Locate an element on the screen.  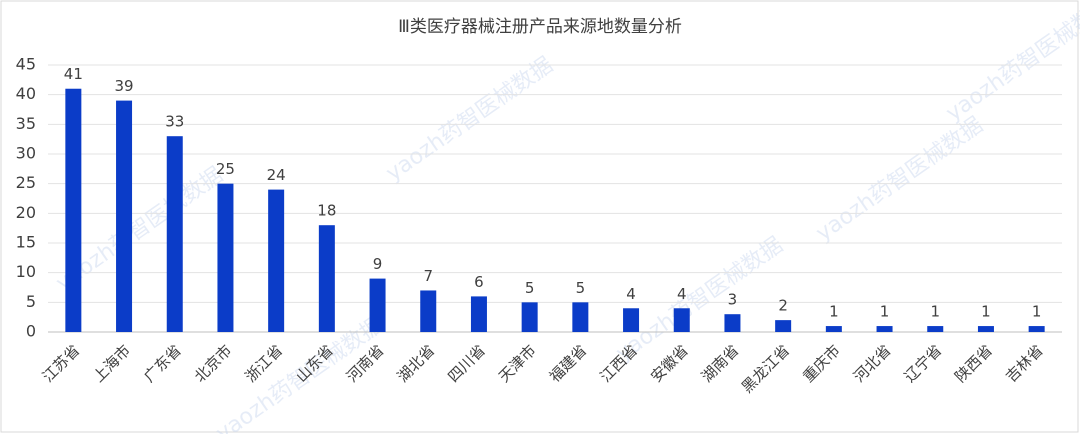
y-tick-label: 10 is located at coordinates (26, 271).